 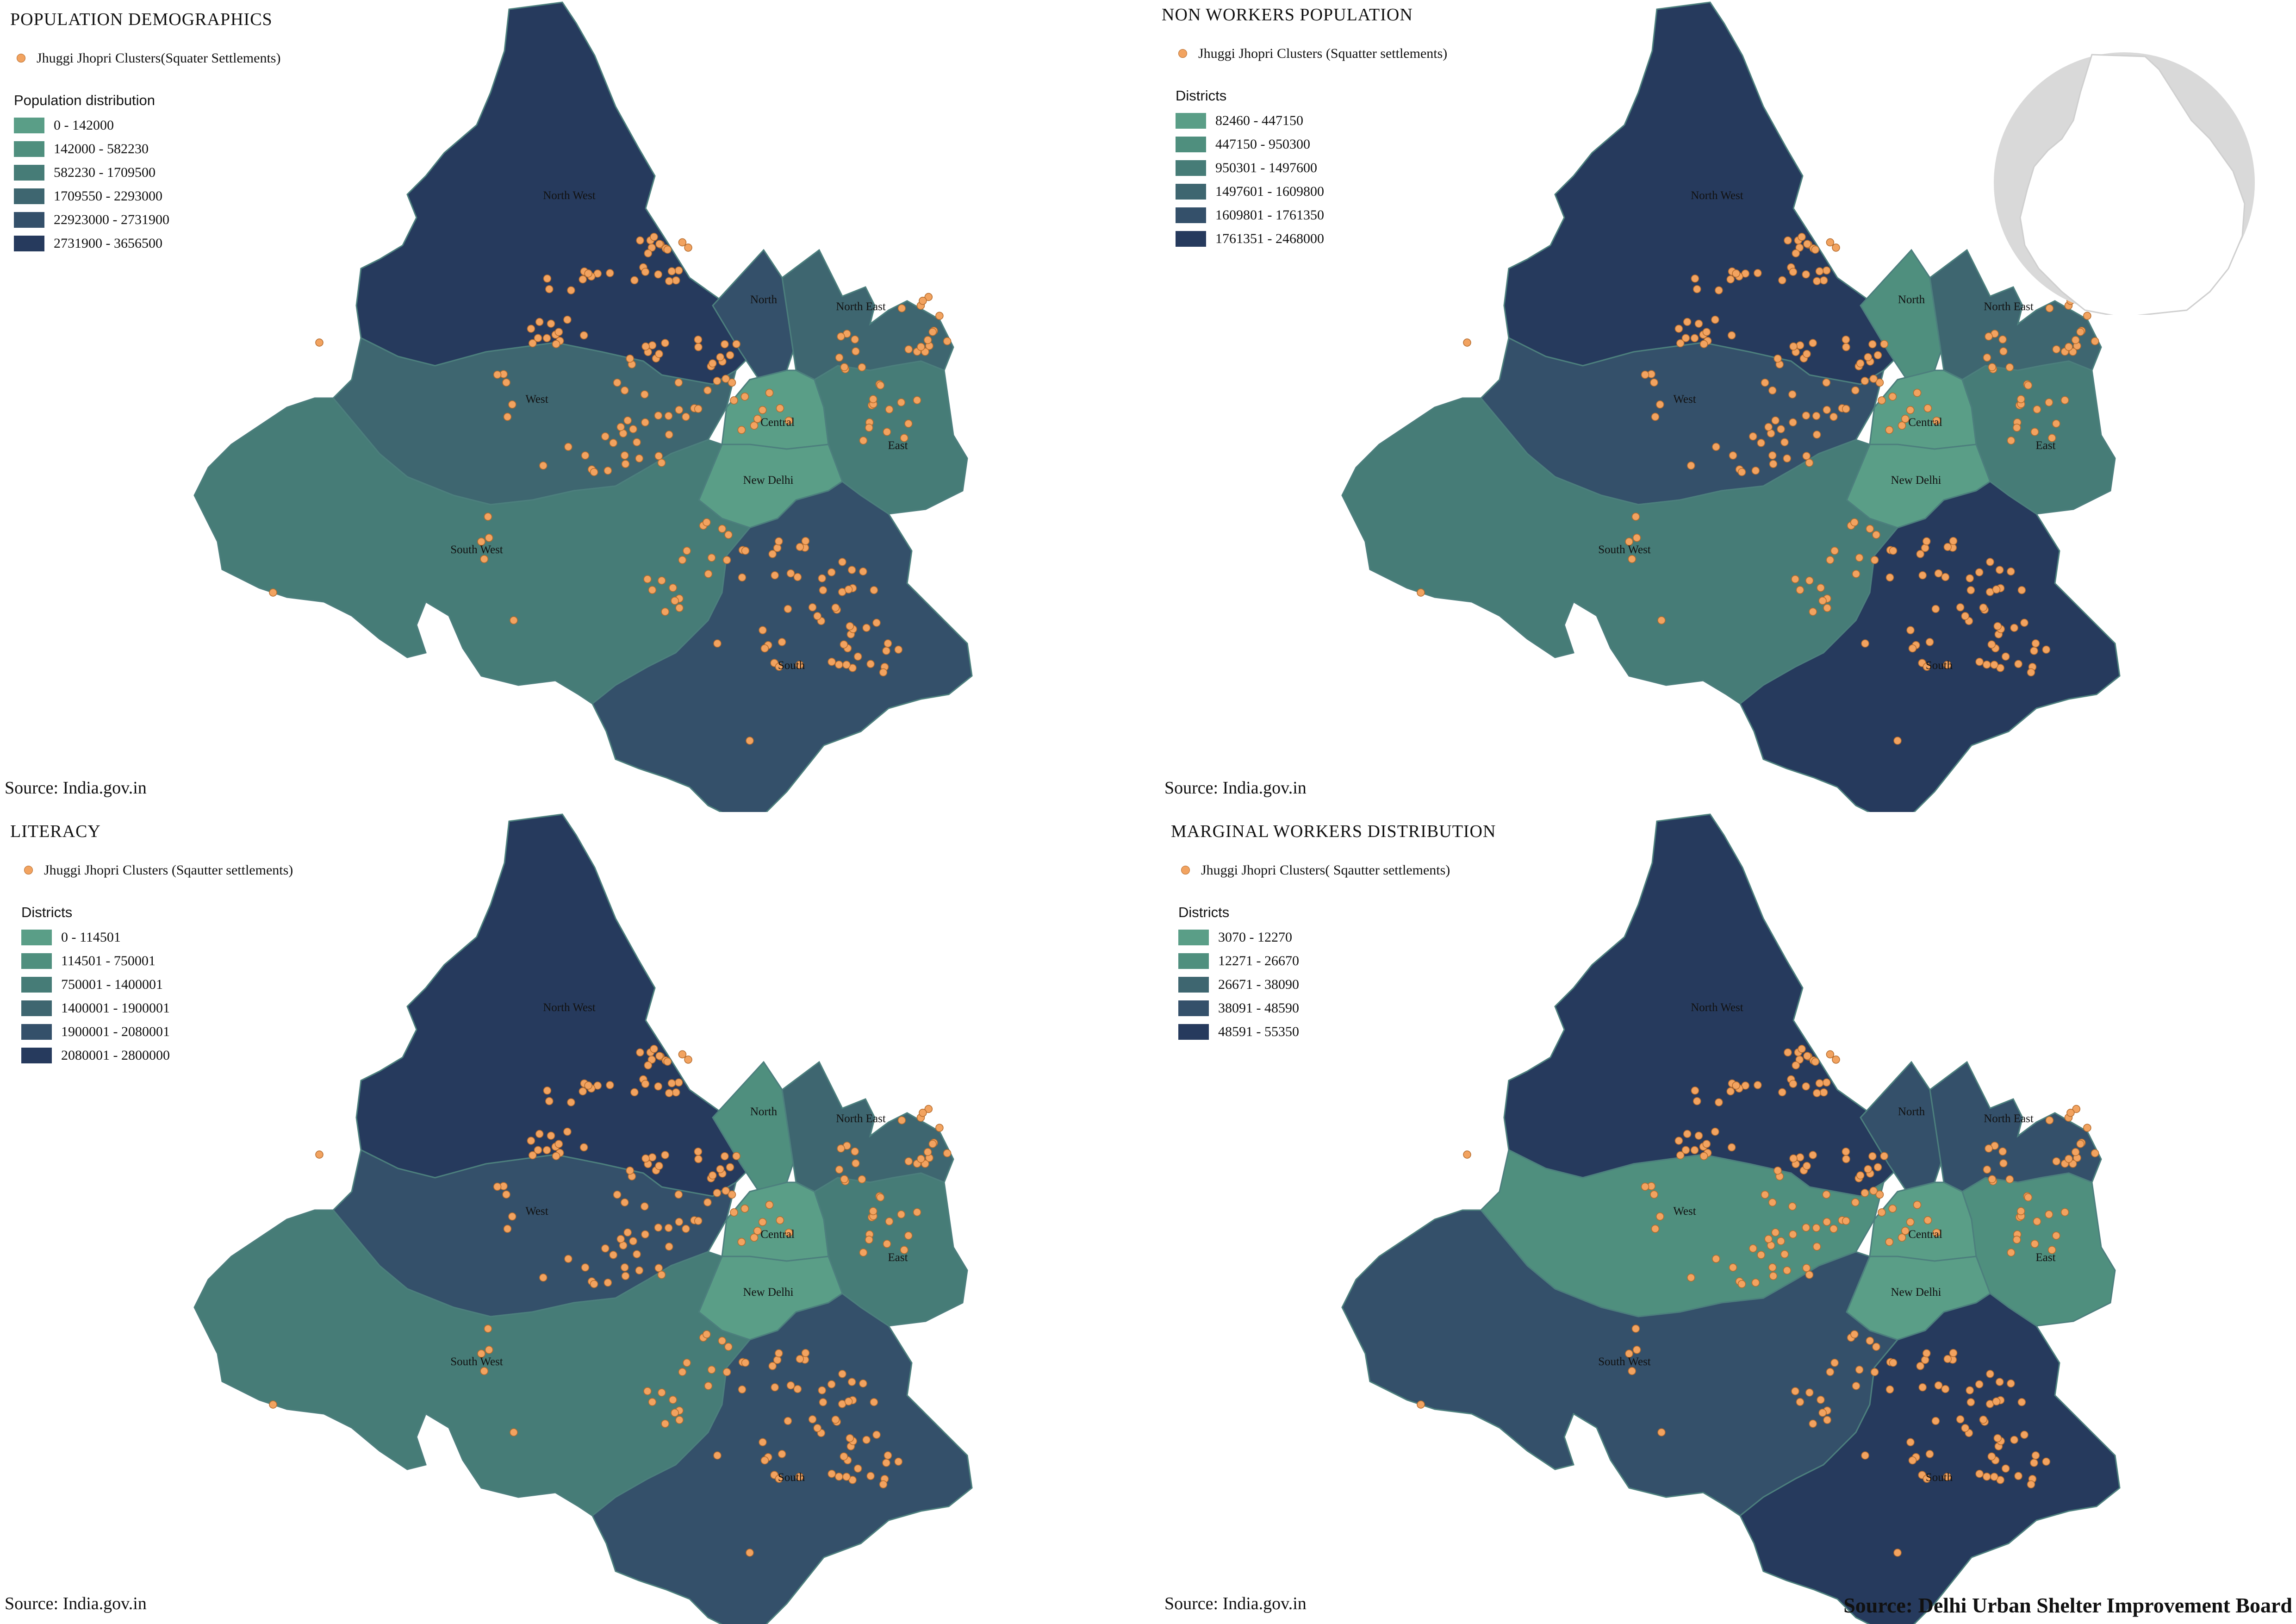 I want to click on legend-class-label: 12271 - 26670, so click(x=1258, y=960).